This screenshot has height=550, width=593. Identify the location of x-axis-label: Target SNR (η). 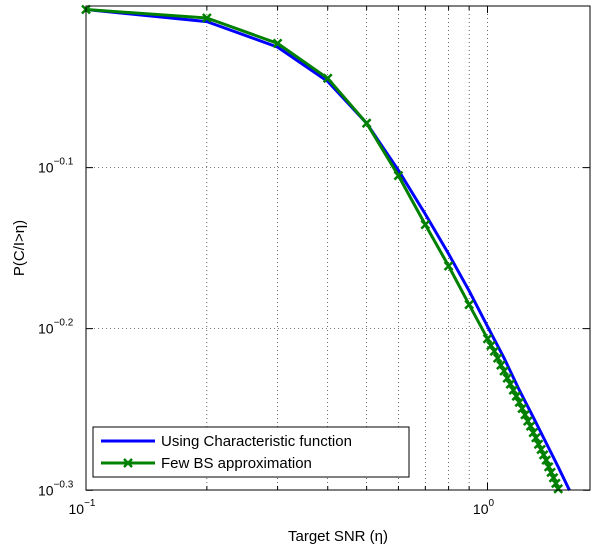
(338, 536).